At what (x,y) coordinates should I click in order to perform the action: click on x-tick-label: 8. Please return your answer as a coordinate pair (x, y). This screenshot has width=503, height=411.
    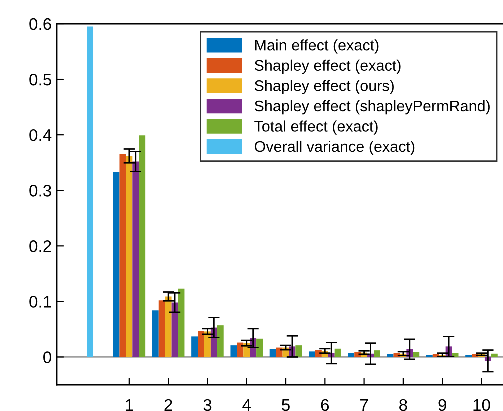
    Looking at the image, I should click on (404, 405).